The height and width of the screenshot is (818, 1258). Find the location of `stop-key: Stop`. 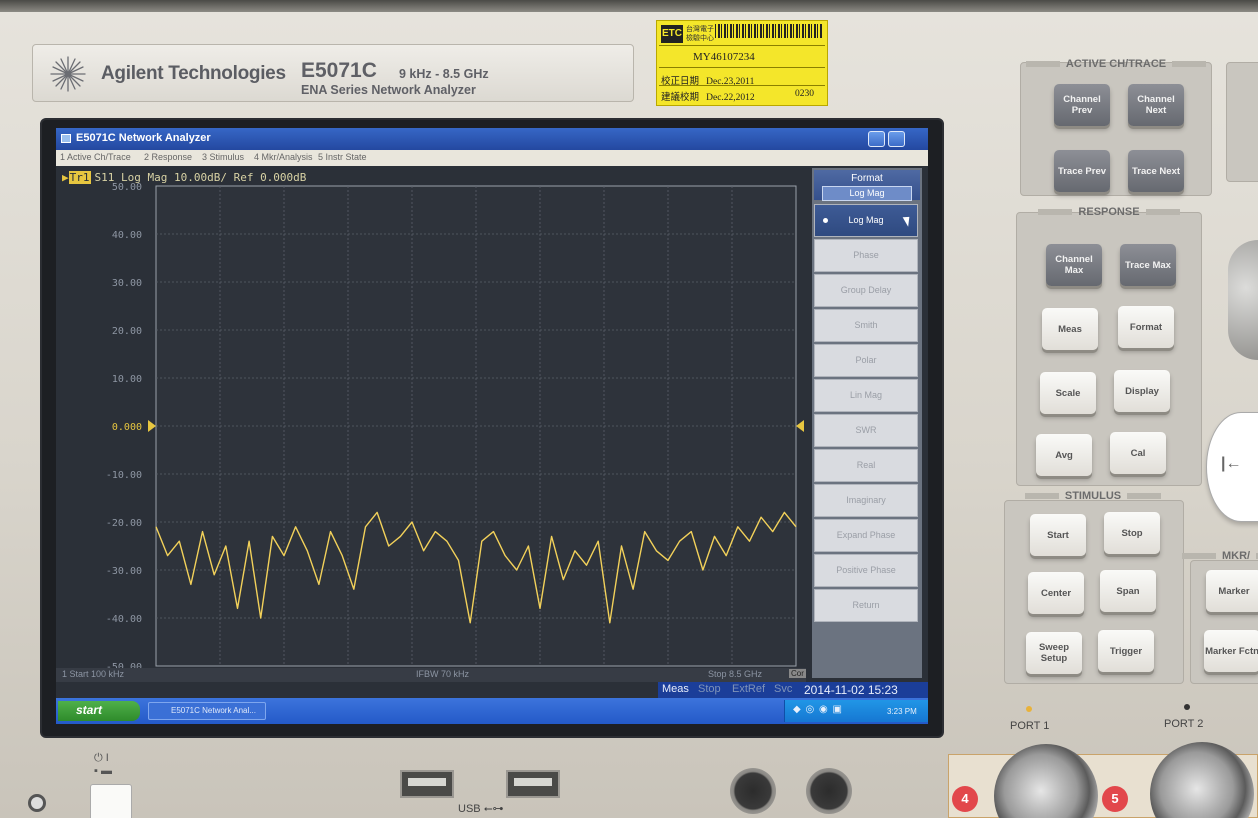

stop-key: Stop is located at coordinates (1132, 533).